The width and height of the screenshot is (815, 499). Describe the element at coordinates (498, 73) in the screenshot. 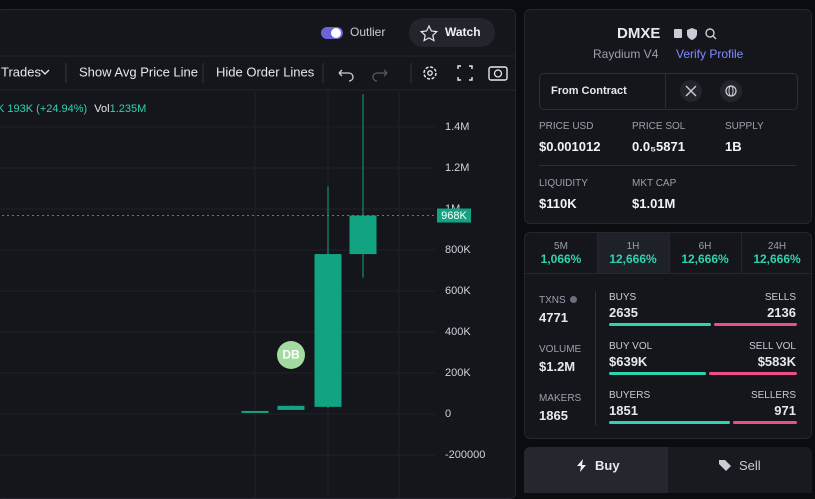

I see `camera-icon` at that location.